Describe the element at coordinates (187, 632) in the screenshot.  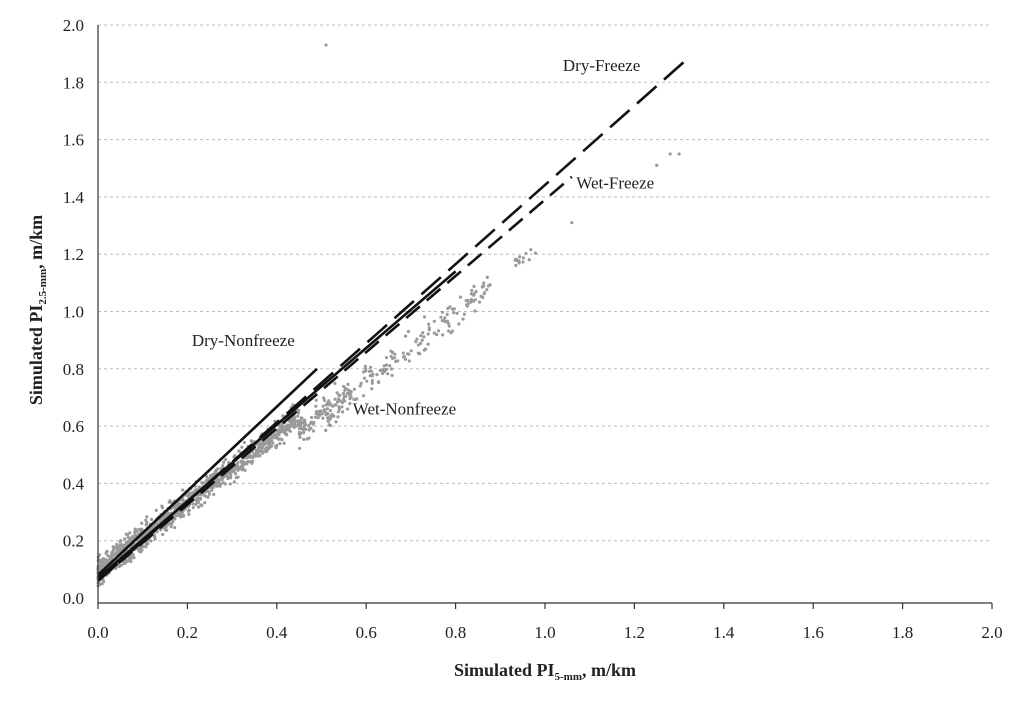
I see `x-tick-label: 0.2` at that location.